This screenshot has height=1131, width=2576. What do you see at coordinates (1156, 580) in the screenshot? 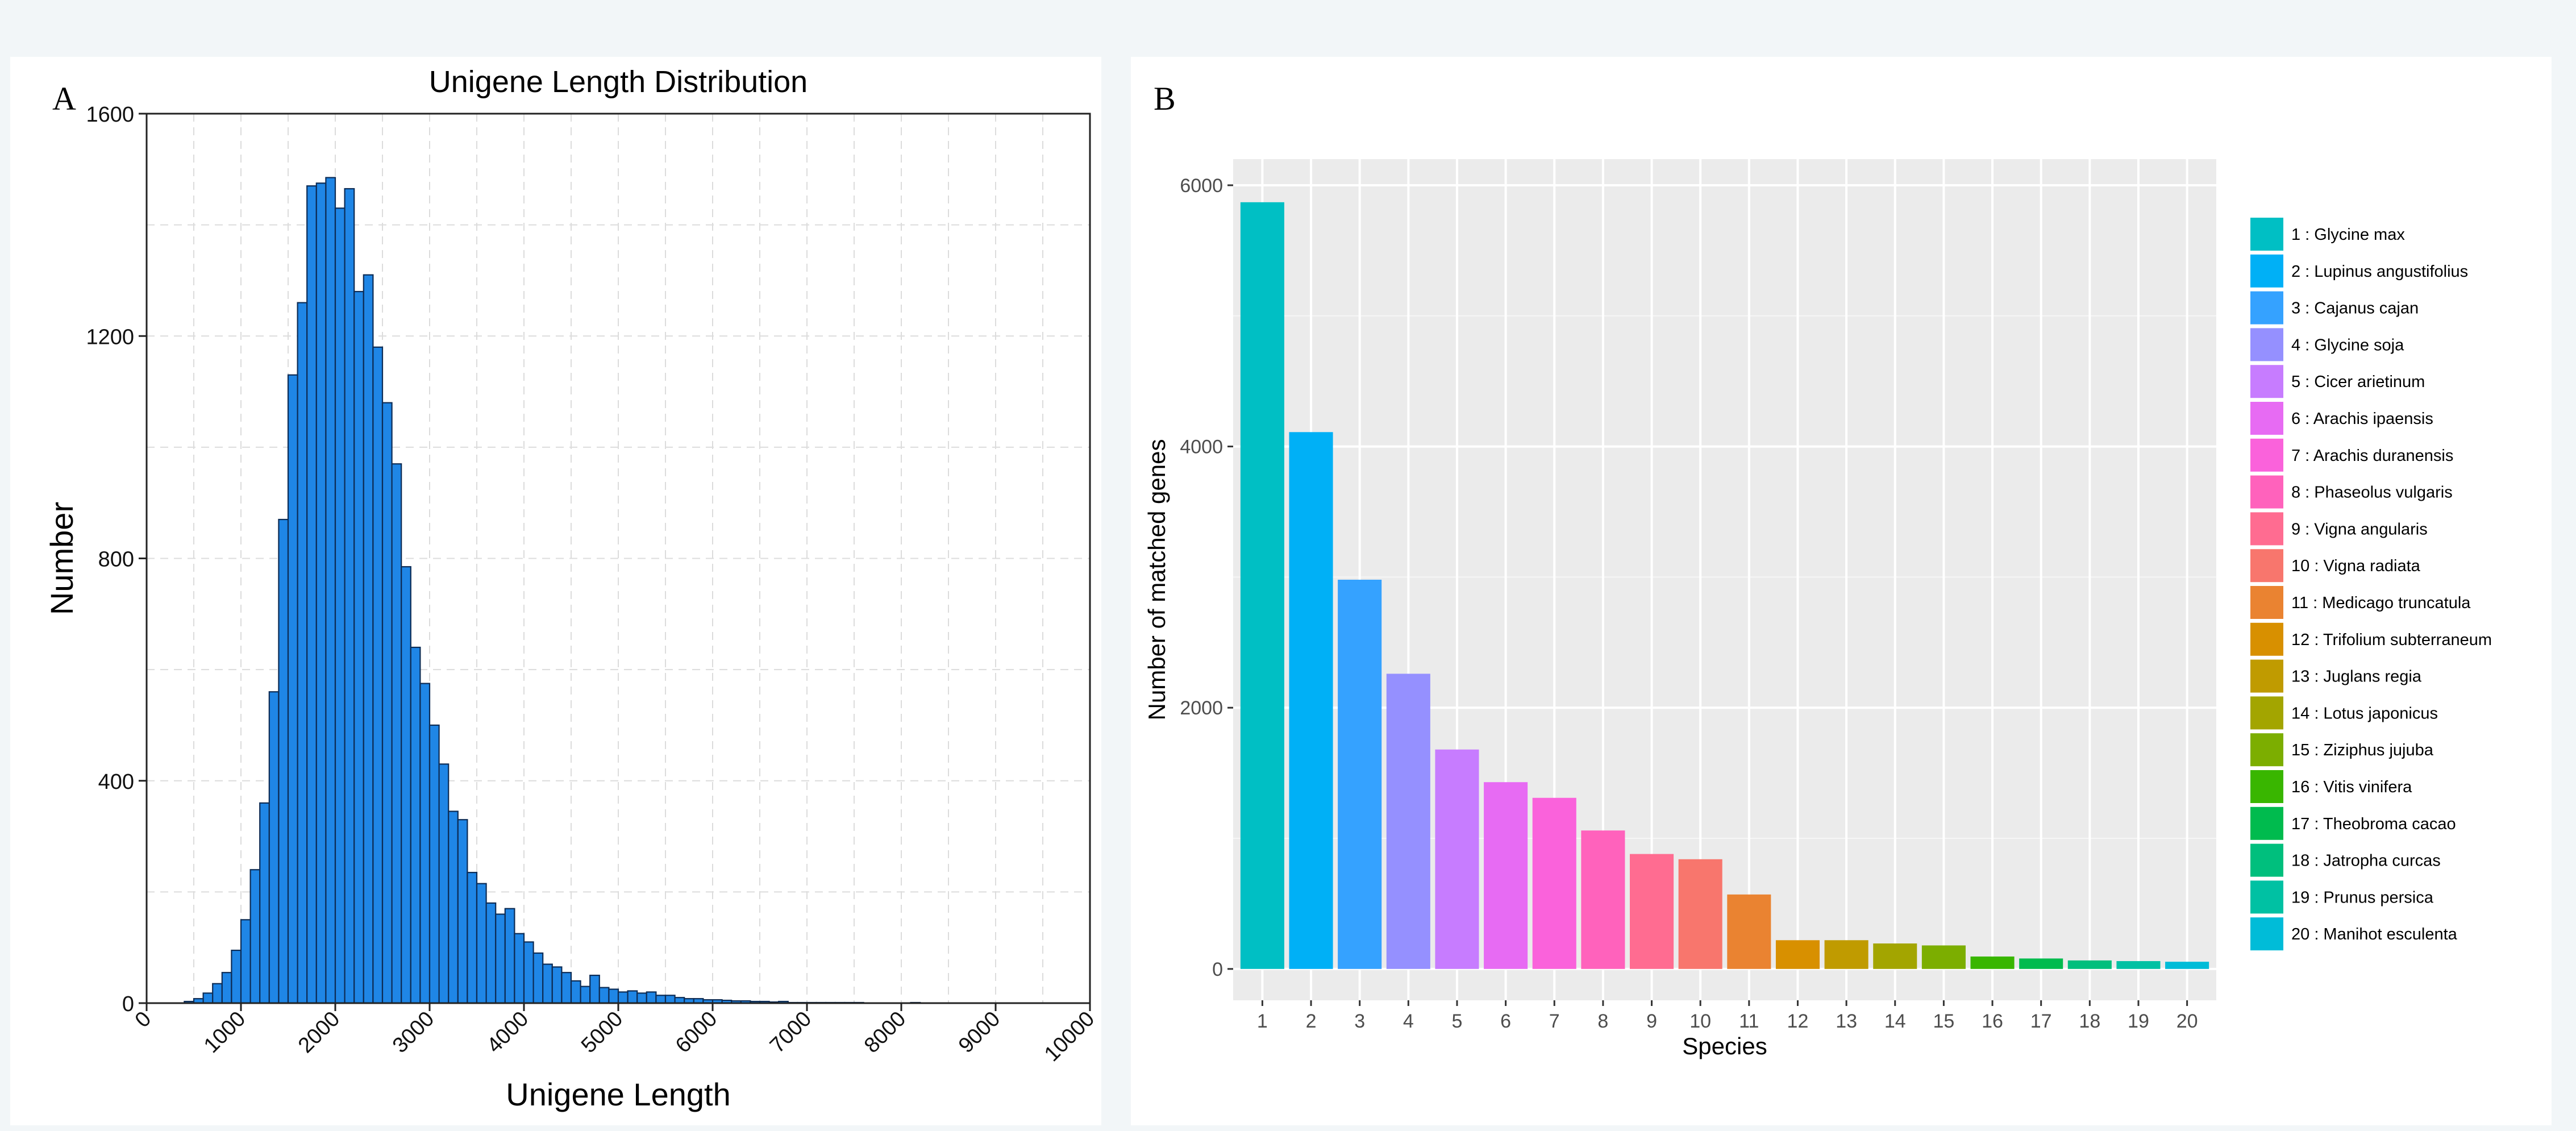
I see `y-axis-label: Number of matched genes` at bounding box center [1156, 580].